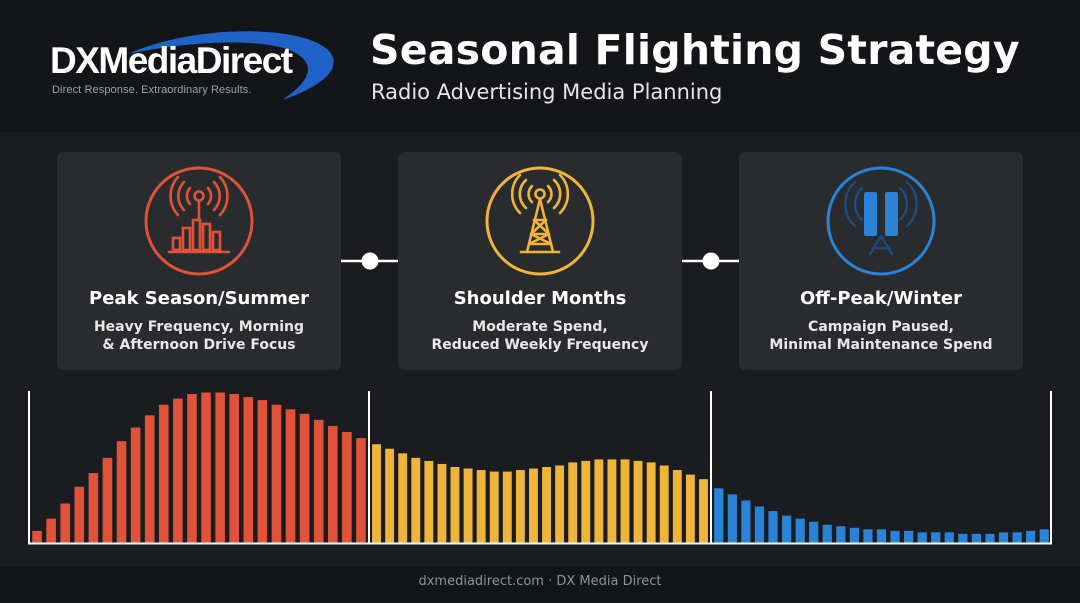  What do you see at coordinates (695, 50) in the screenshot?
I see `page-title: Seasonal Flighting Strategy` at bounding box center [695, 50].